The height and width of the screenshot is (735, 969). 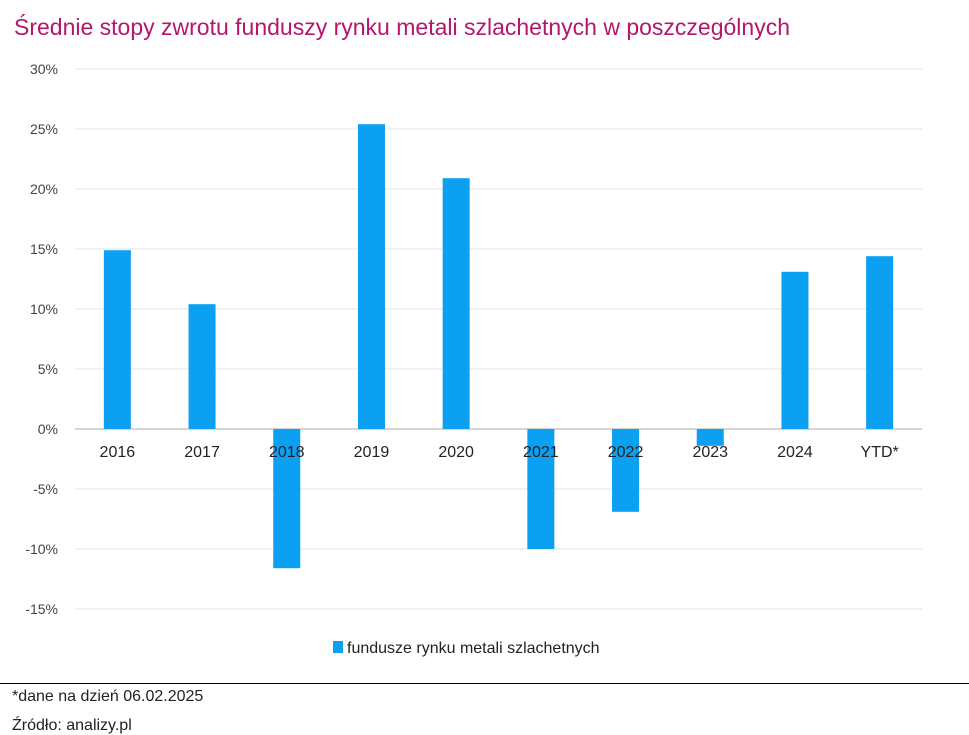 What do you see at coordinates (41, 339) in the screenshot?
I see `y-axis-ticks: 30% 25% 20% 15% 10% 5% 0% -5% -10% -15%` at bounding box center [41, 339].